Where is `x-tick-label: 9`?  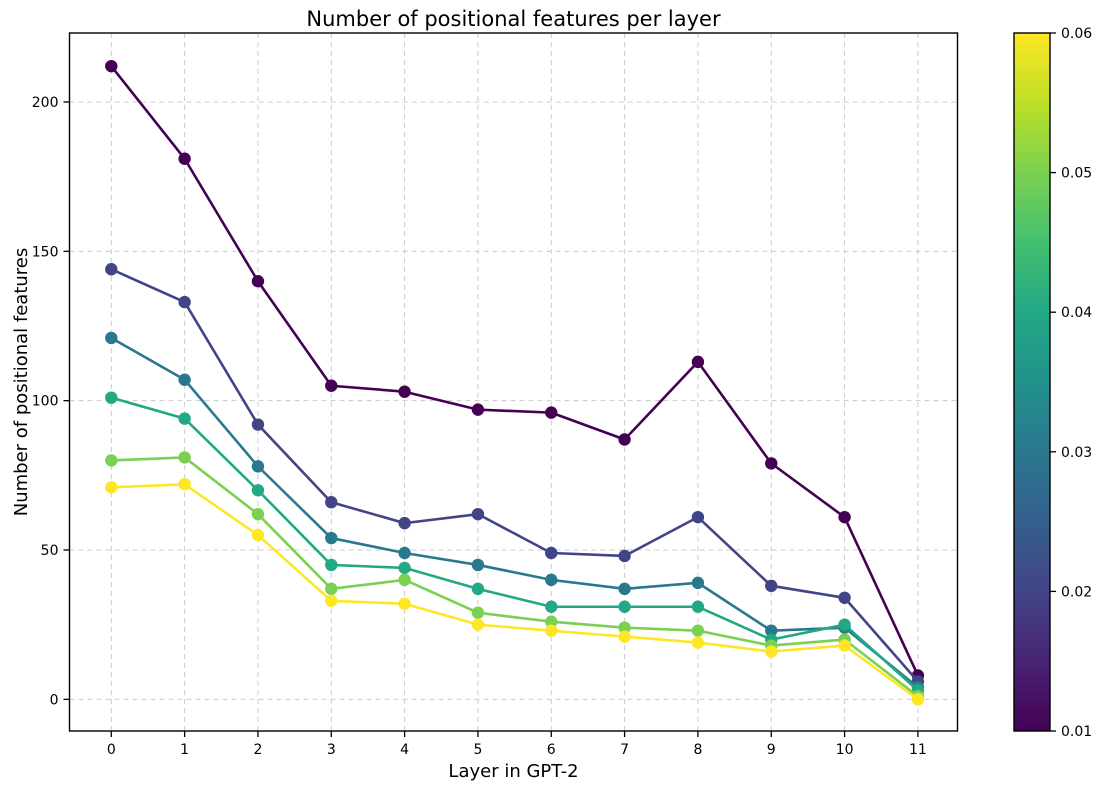
x-tick-label: 9 is located at coordinates (771, 750).